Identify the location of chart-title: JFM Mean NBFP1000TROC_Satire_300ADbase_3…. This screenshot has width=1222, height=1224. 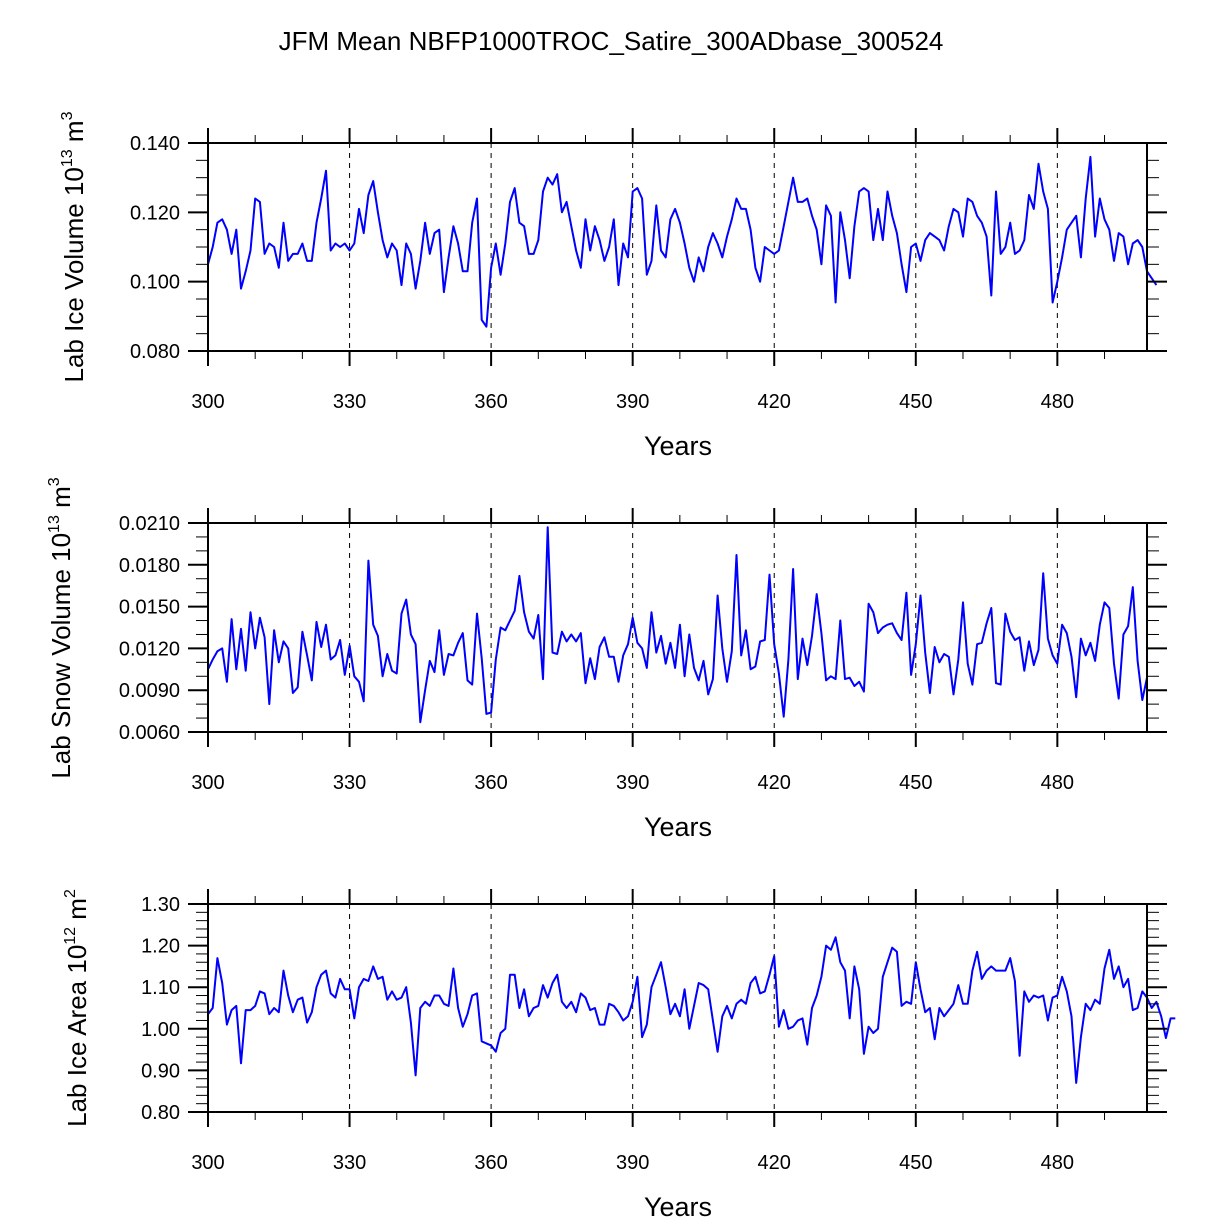
(611, 41).